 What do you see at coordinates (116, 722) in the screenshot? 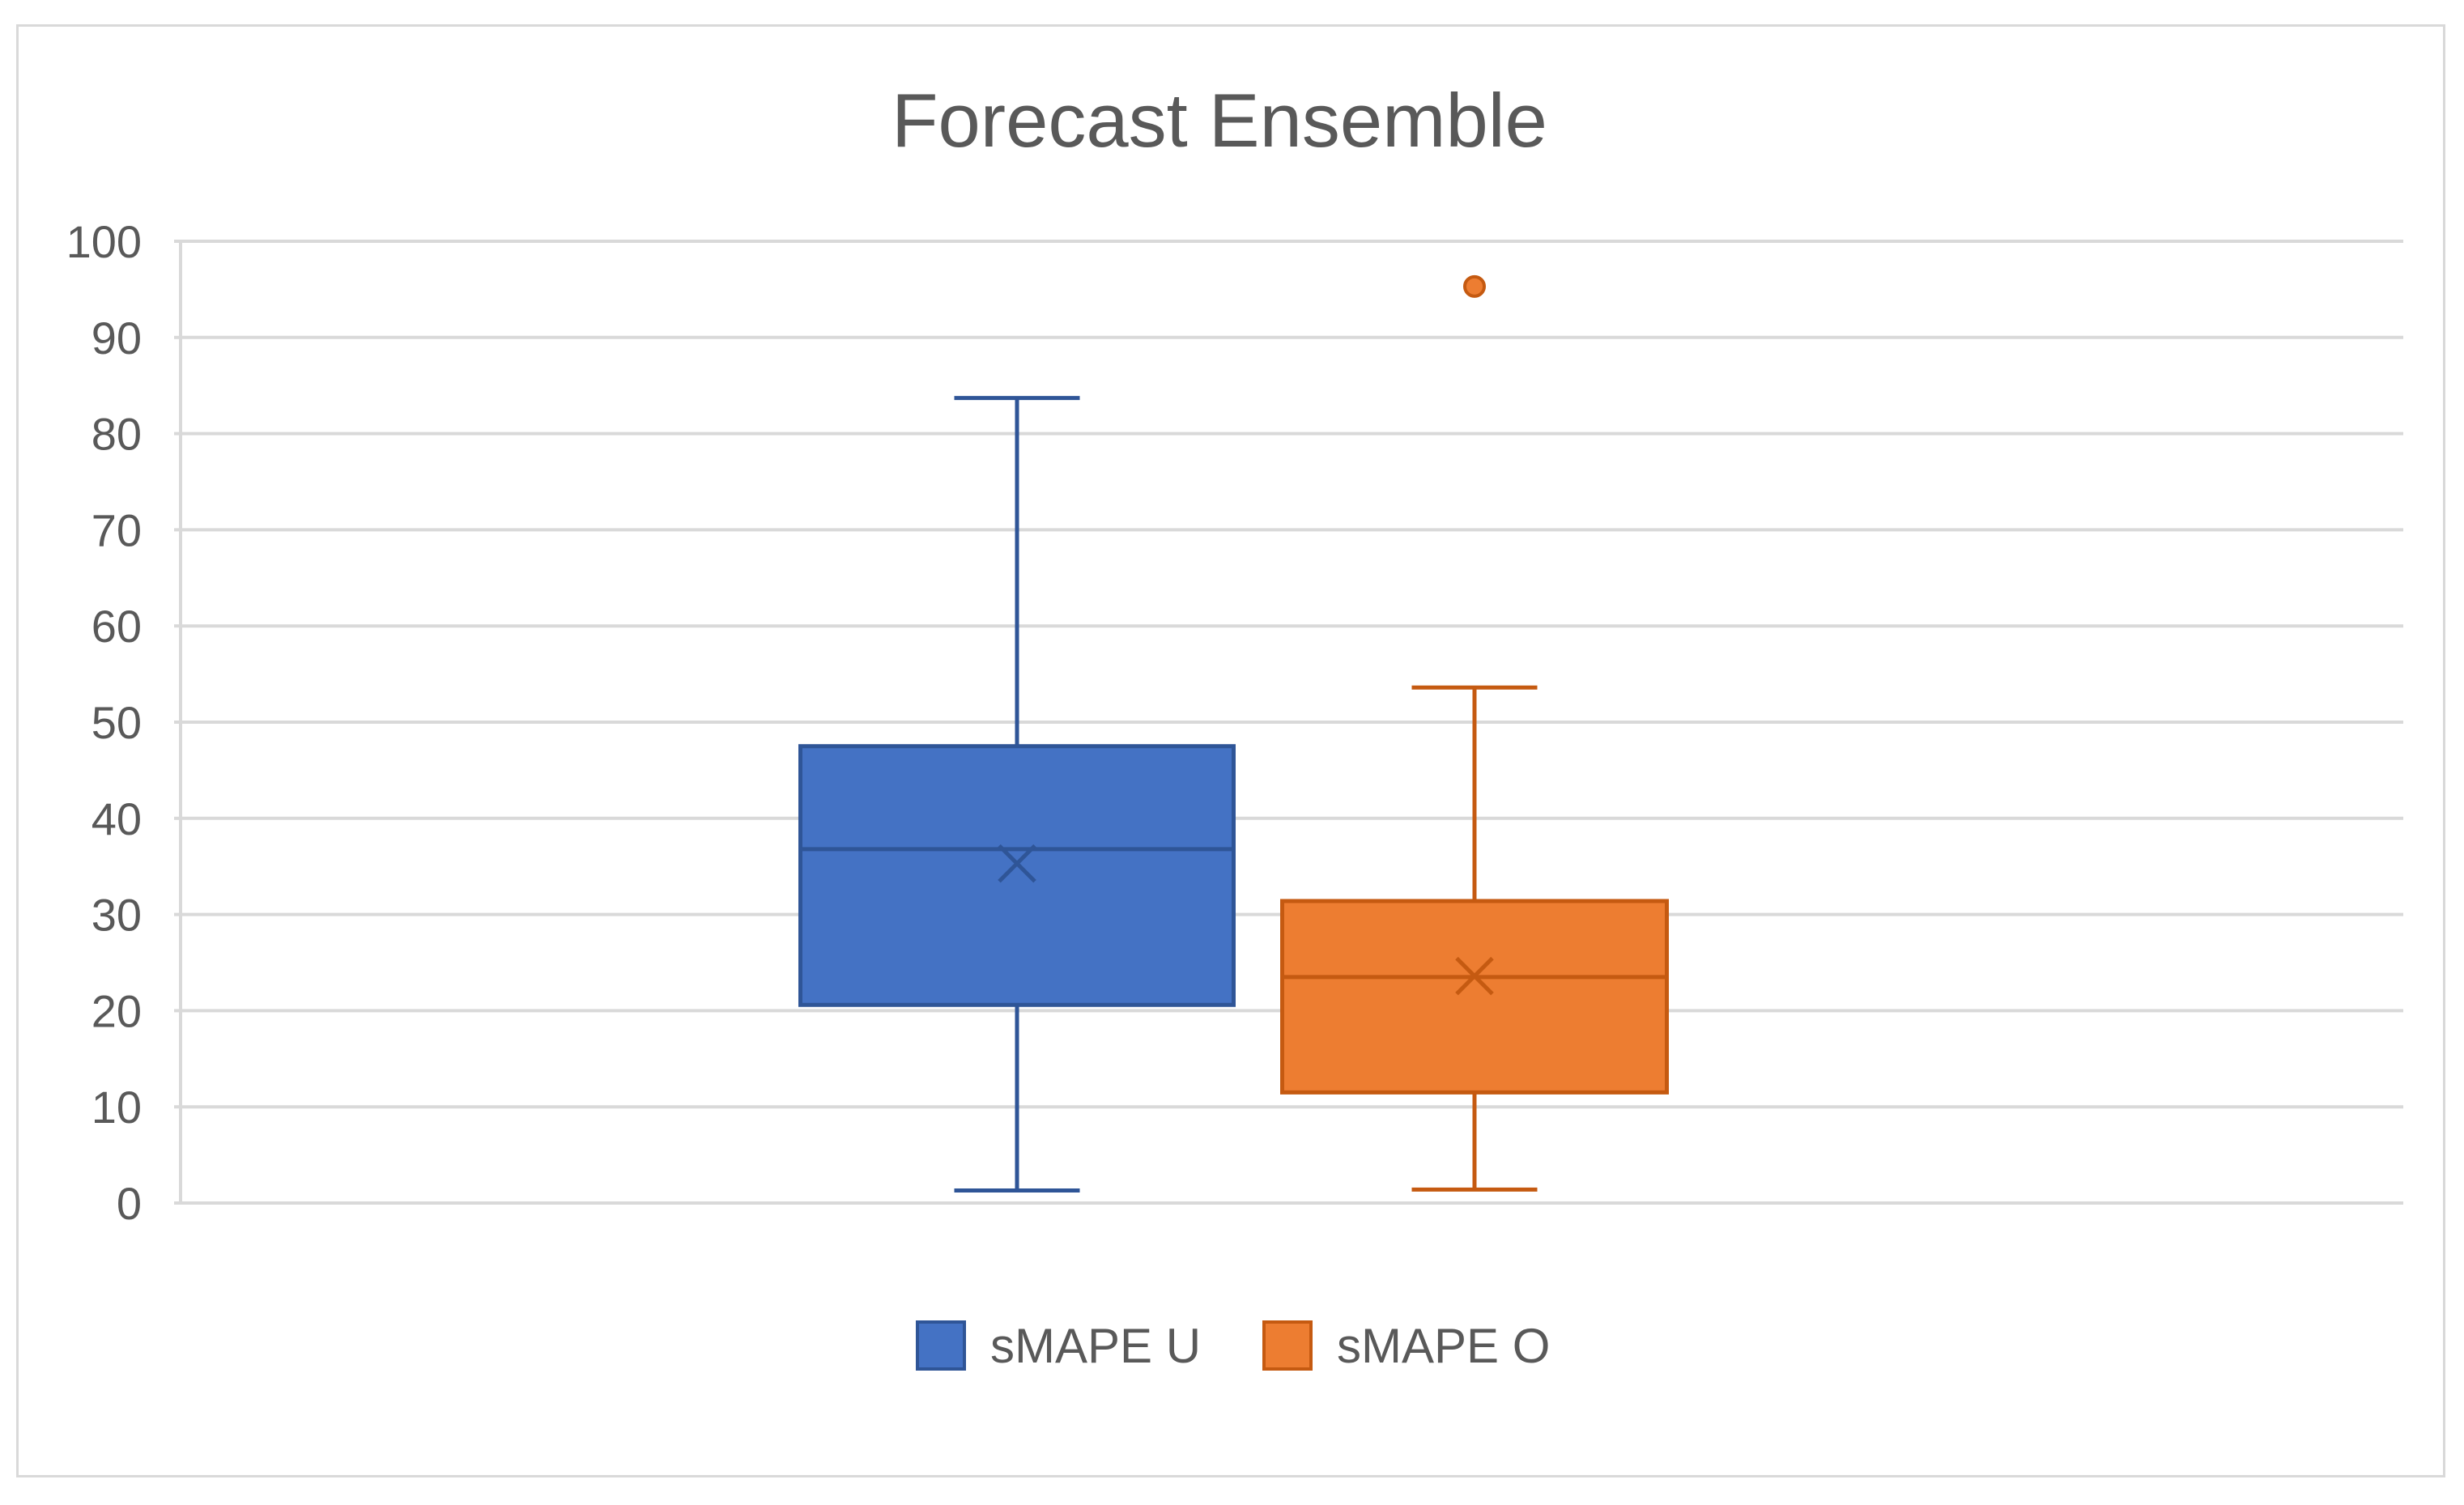
I see `y-tick-label: 50` at bounding box center [116, 722].